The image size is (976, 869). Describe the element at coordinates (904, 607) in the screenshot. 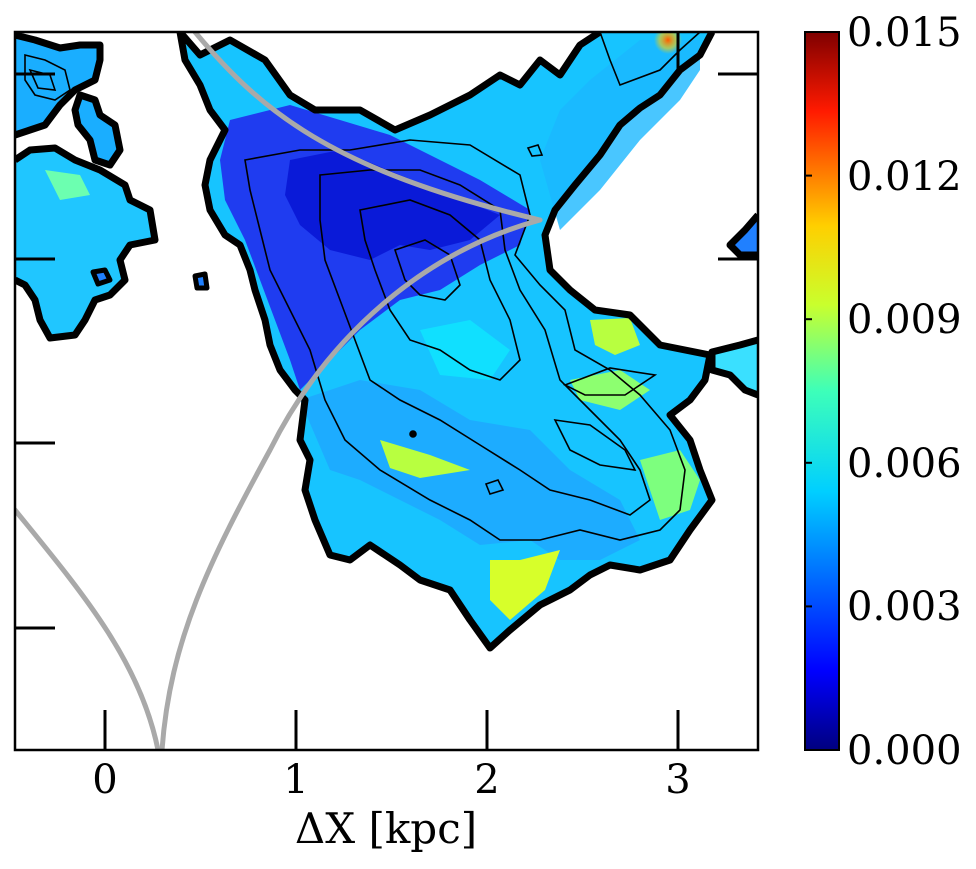

I see `colorbar-label-1: 0.003` at that location.